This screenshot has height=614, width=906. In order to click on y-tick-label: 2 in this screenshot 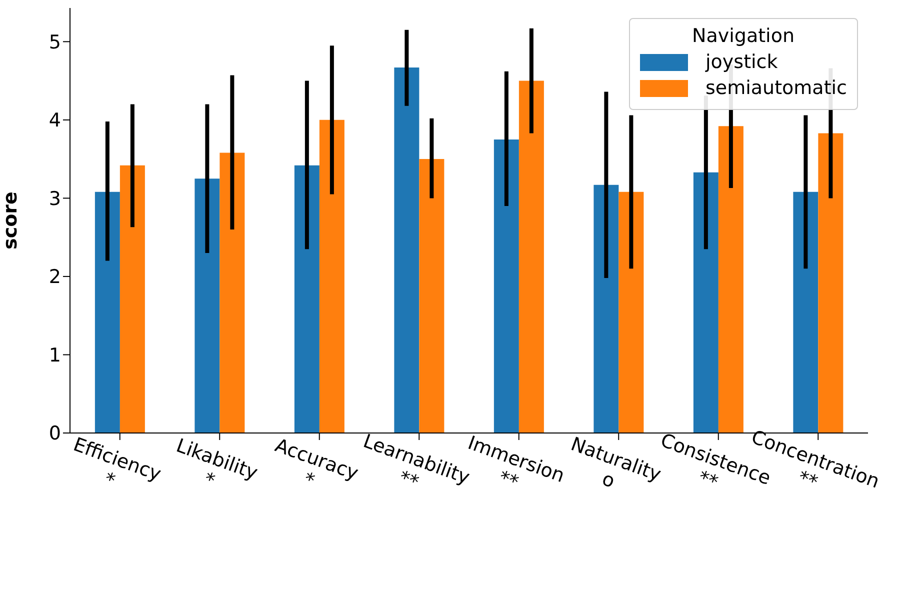, I will do `click(54, 277)`.